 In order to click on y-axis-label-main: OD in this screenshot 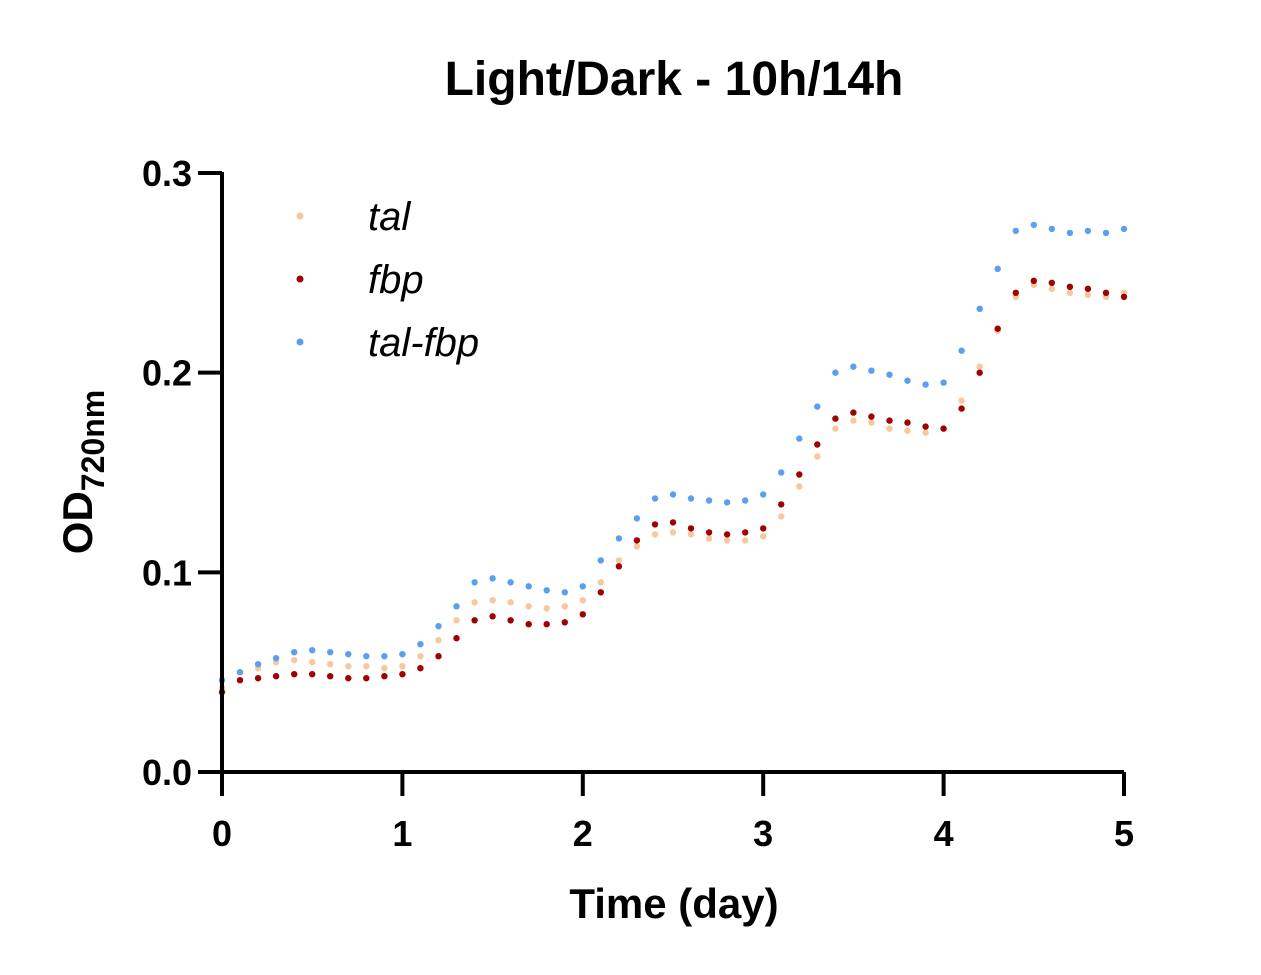, I will do `click(77, 522)`.